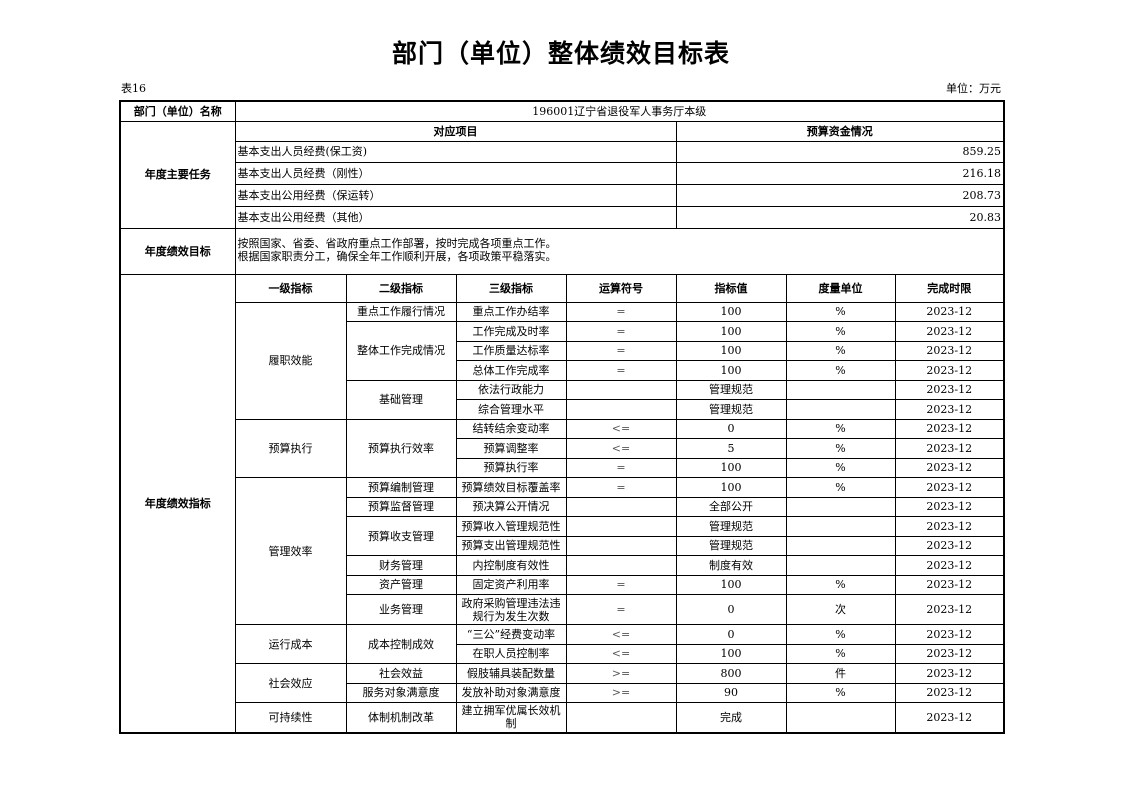 Image resolution: width=1122 pixels, height=794 pixels. Describe the element at coordinates (177, 251) in the screenshot. I see `goal-label: 年度绩效目标` at that location.